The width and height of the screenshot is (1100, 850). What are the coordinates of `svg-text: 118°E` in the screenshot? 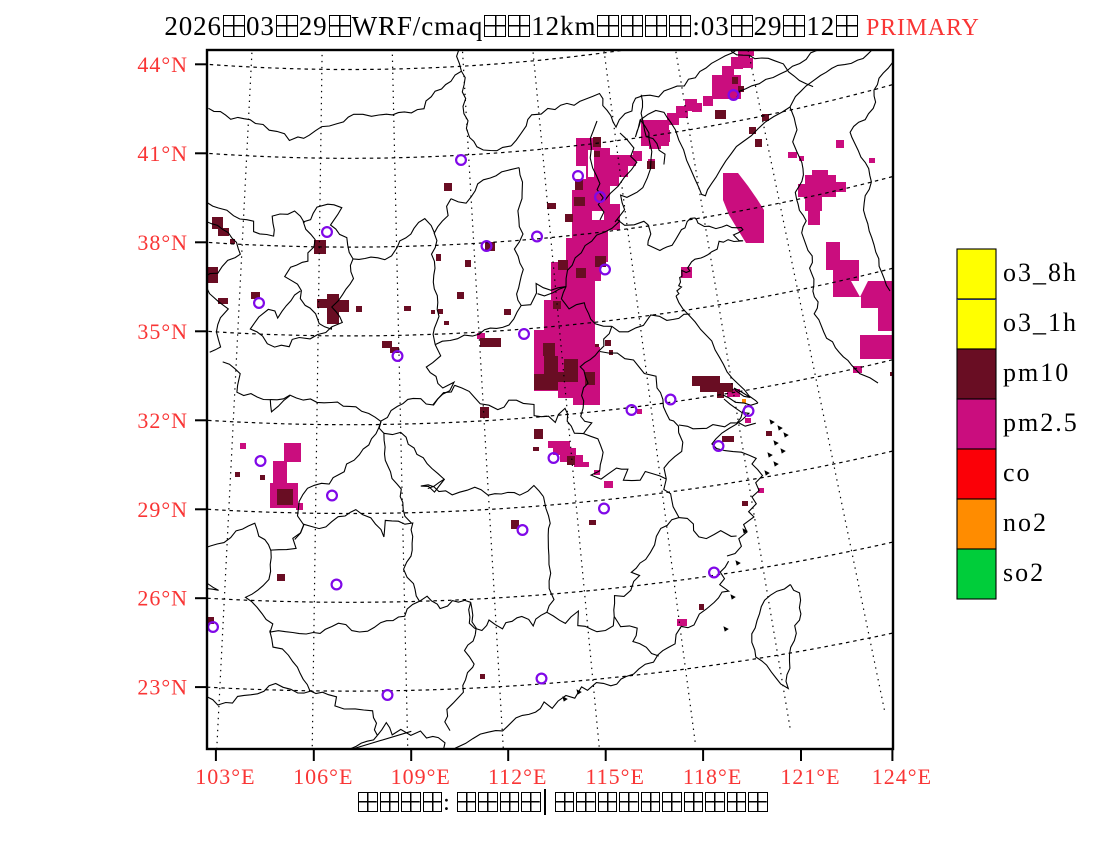 It's located at (712, 776).